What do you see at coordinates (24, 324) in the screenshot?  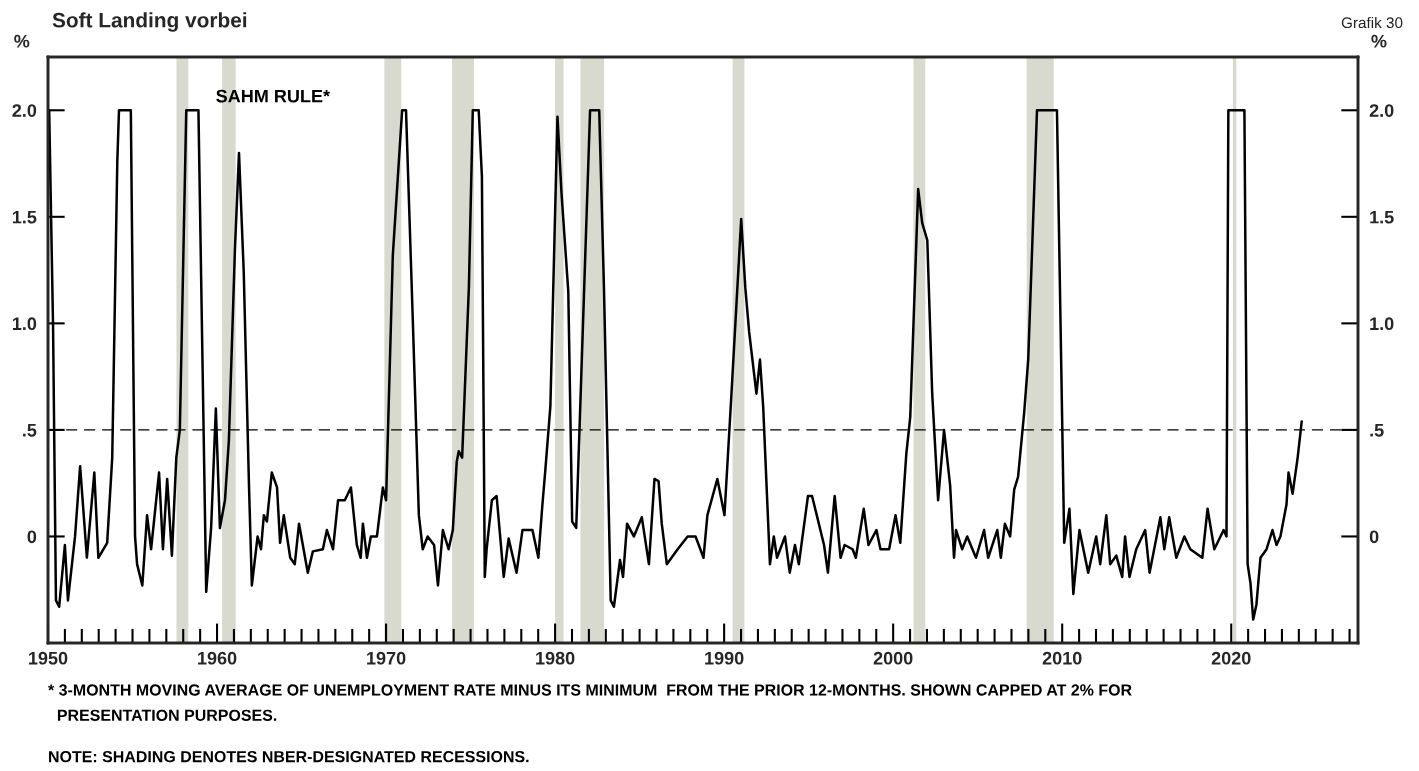 I see `y-tick-label: 1.0` at bounding box center [24, 324].